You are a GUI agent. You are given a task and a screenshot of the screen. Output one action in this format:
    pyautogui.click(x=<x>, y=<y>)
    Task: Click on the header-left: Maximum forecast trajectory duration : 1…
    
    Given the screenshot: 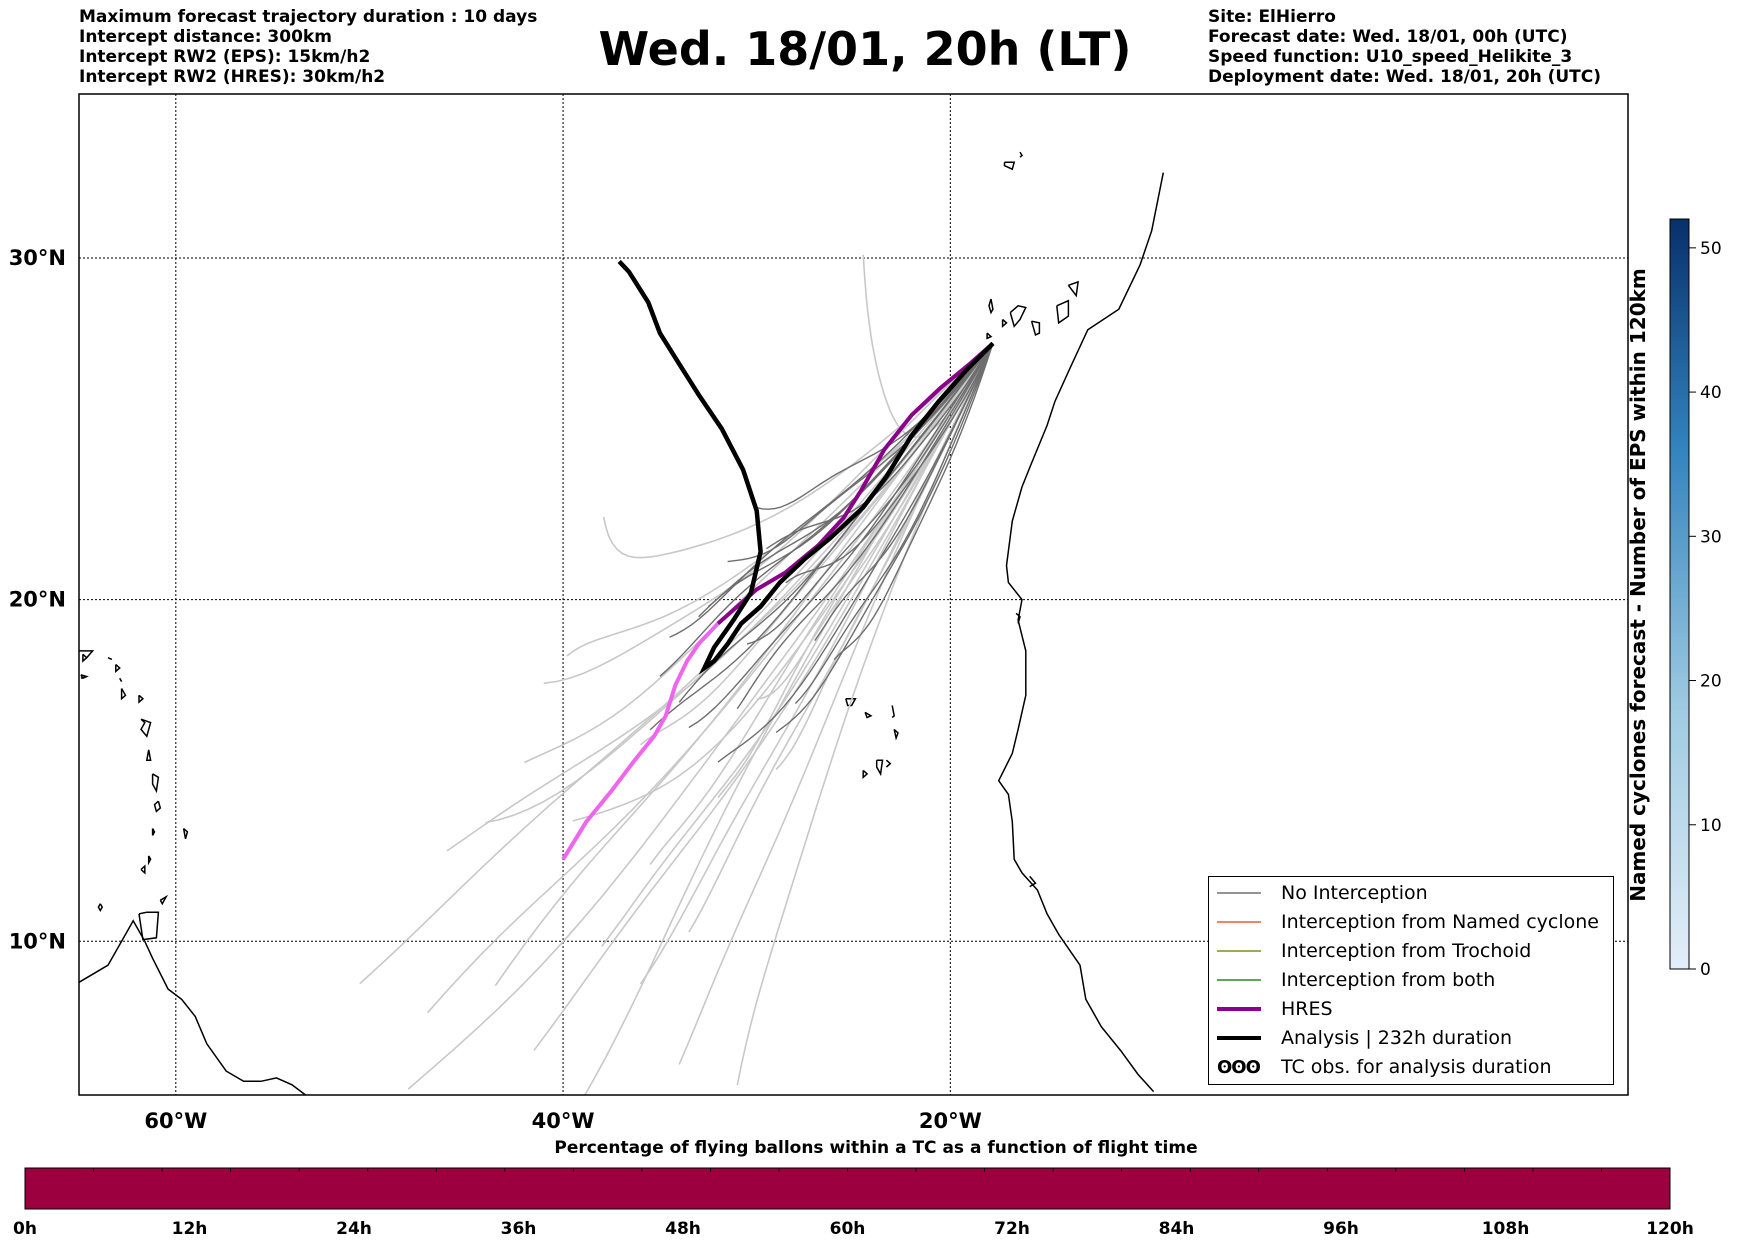 What is the action you would take?
    pyautogui.click(x=308, y=47)
    